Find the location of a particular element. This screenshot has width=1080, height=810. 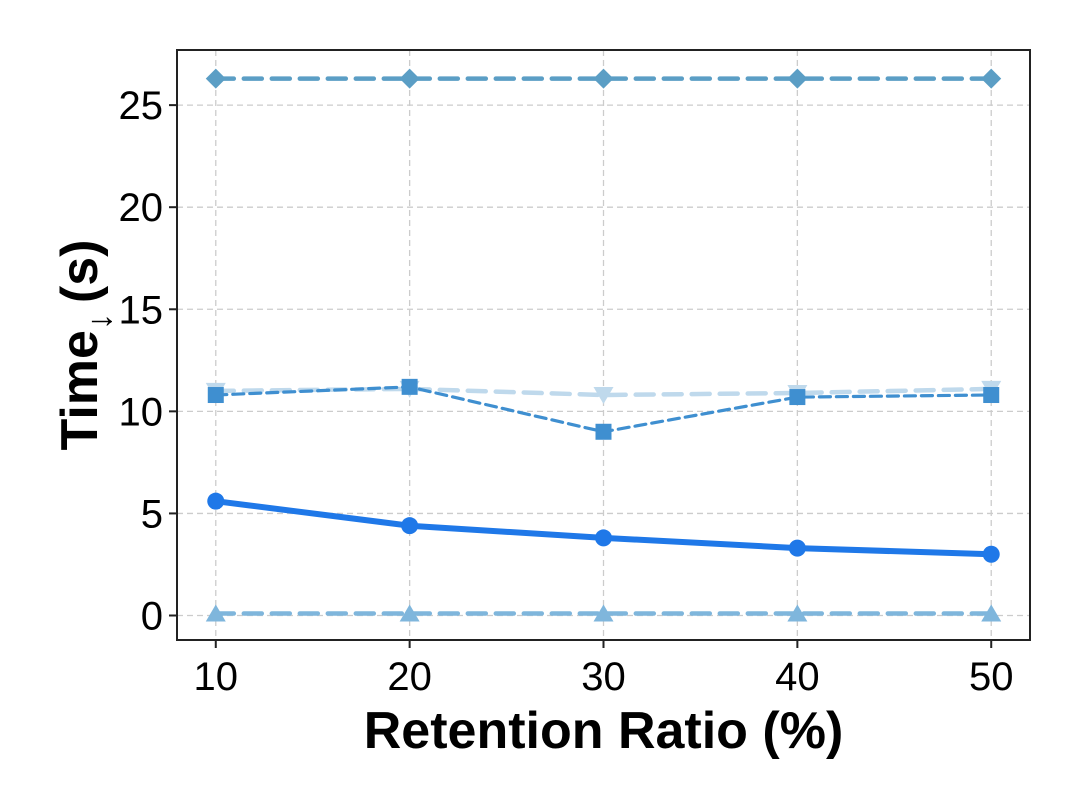

y-axis-title: Time↓ (s) is located at coordinates (85, 345).